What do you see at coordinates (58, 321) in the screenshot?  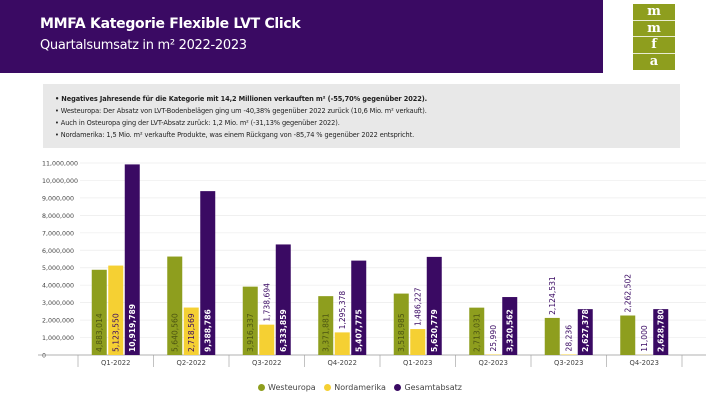 I see `y-tick-label: 2,000,000` at bounding box center [58, 321].